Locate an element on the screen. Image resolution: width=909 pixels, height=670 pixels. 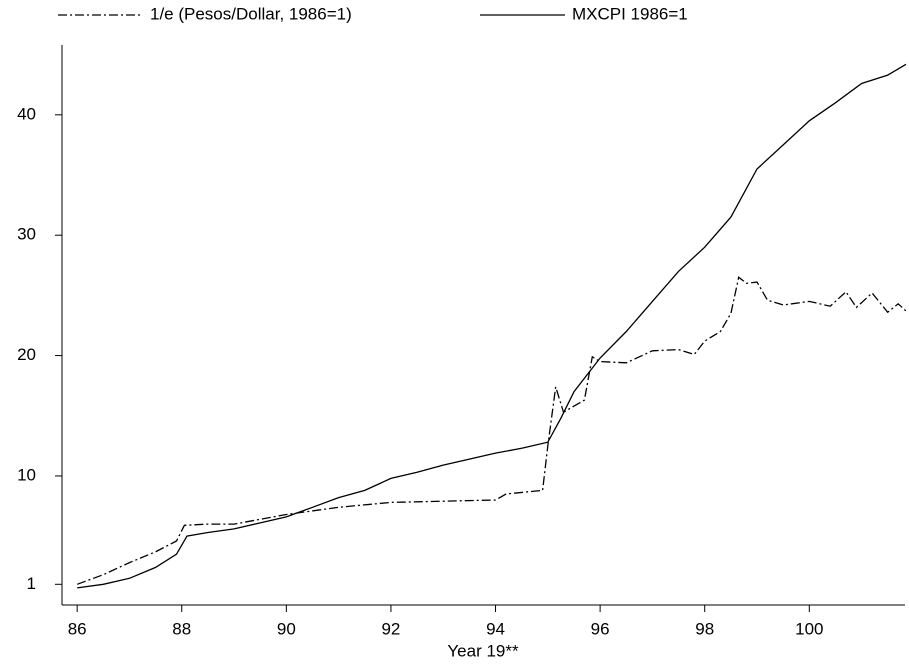
y-tick-label: 10 is located at coordinates (26, 474).